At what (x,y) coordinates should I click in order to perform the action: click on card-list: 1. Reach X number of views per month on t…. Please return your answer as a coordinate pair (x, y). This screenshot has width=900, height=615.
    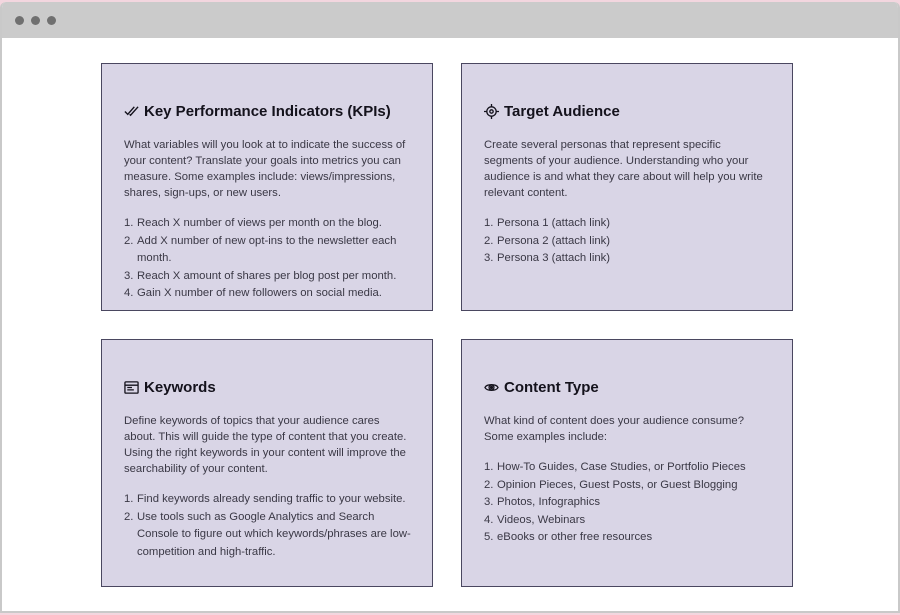
    Looking at the image, I should click on (268, 259).